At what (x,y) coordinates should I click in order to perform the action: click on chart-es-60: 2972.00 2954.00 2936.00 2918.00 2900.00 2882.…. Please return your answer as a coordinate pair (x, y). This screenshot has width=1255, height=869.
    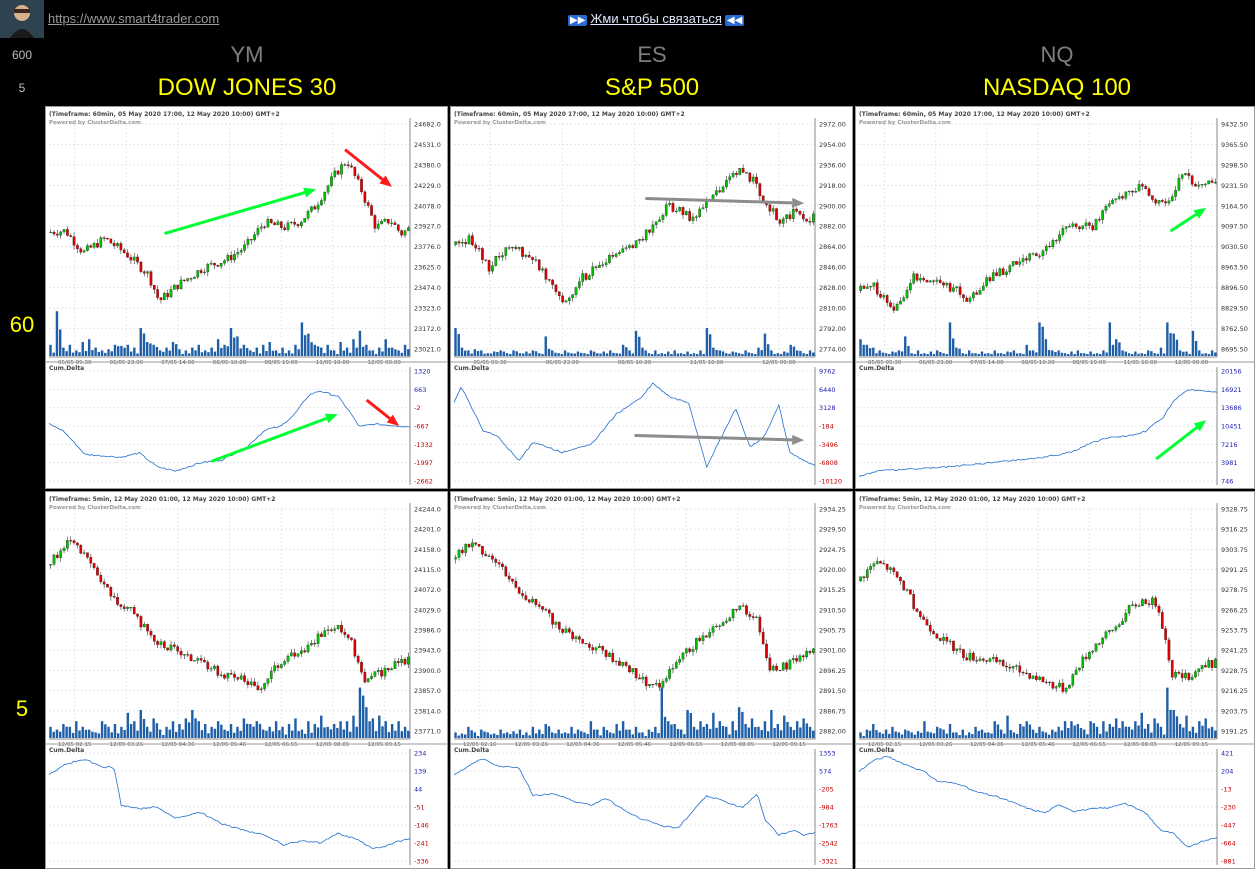
    Looking at the image, I should click on (651, 297).